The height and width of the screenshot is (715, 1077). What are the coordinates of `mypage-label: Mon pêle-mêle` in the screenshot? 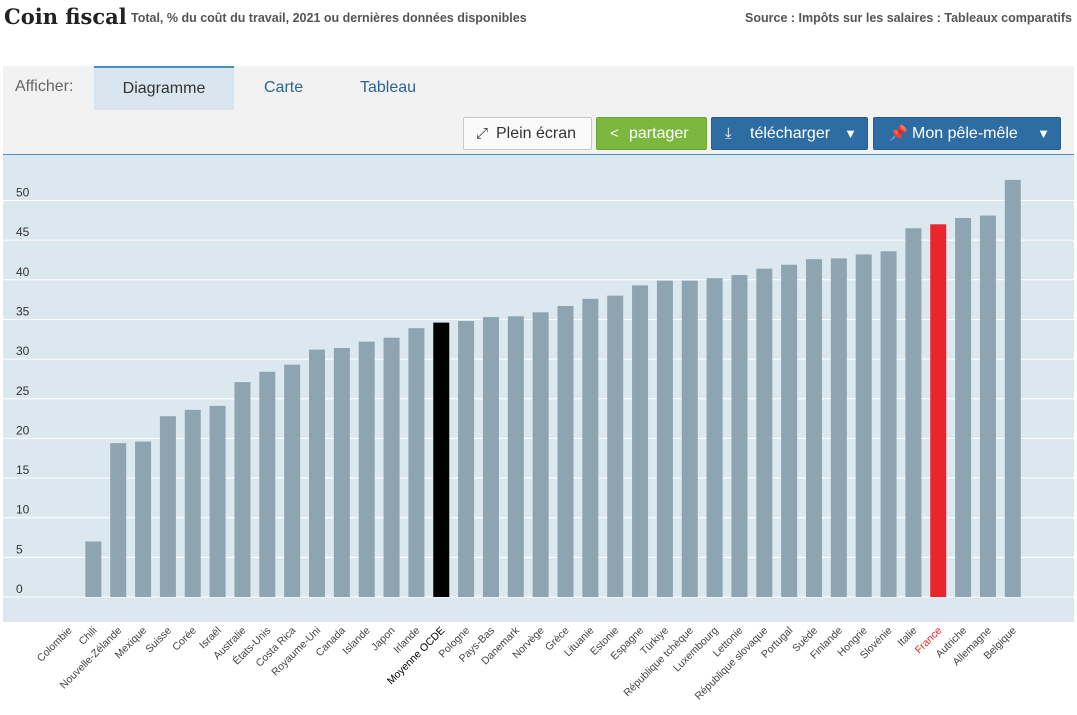 It's located at (965, 133).